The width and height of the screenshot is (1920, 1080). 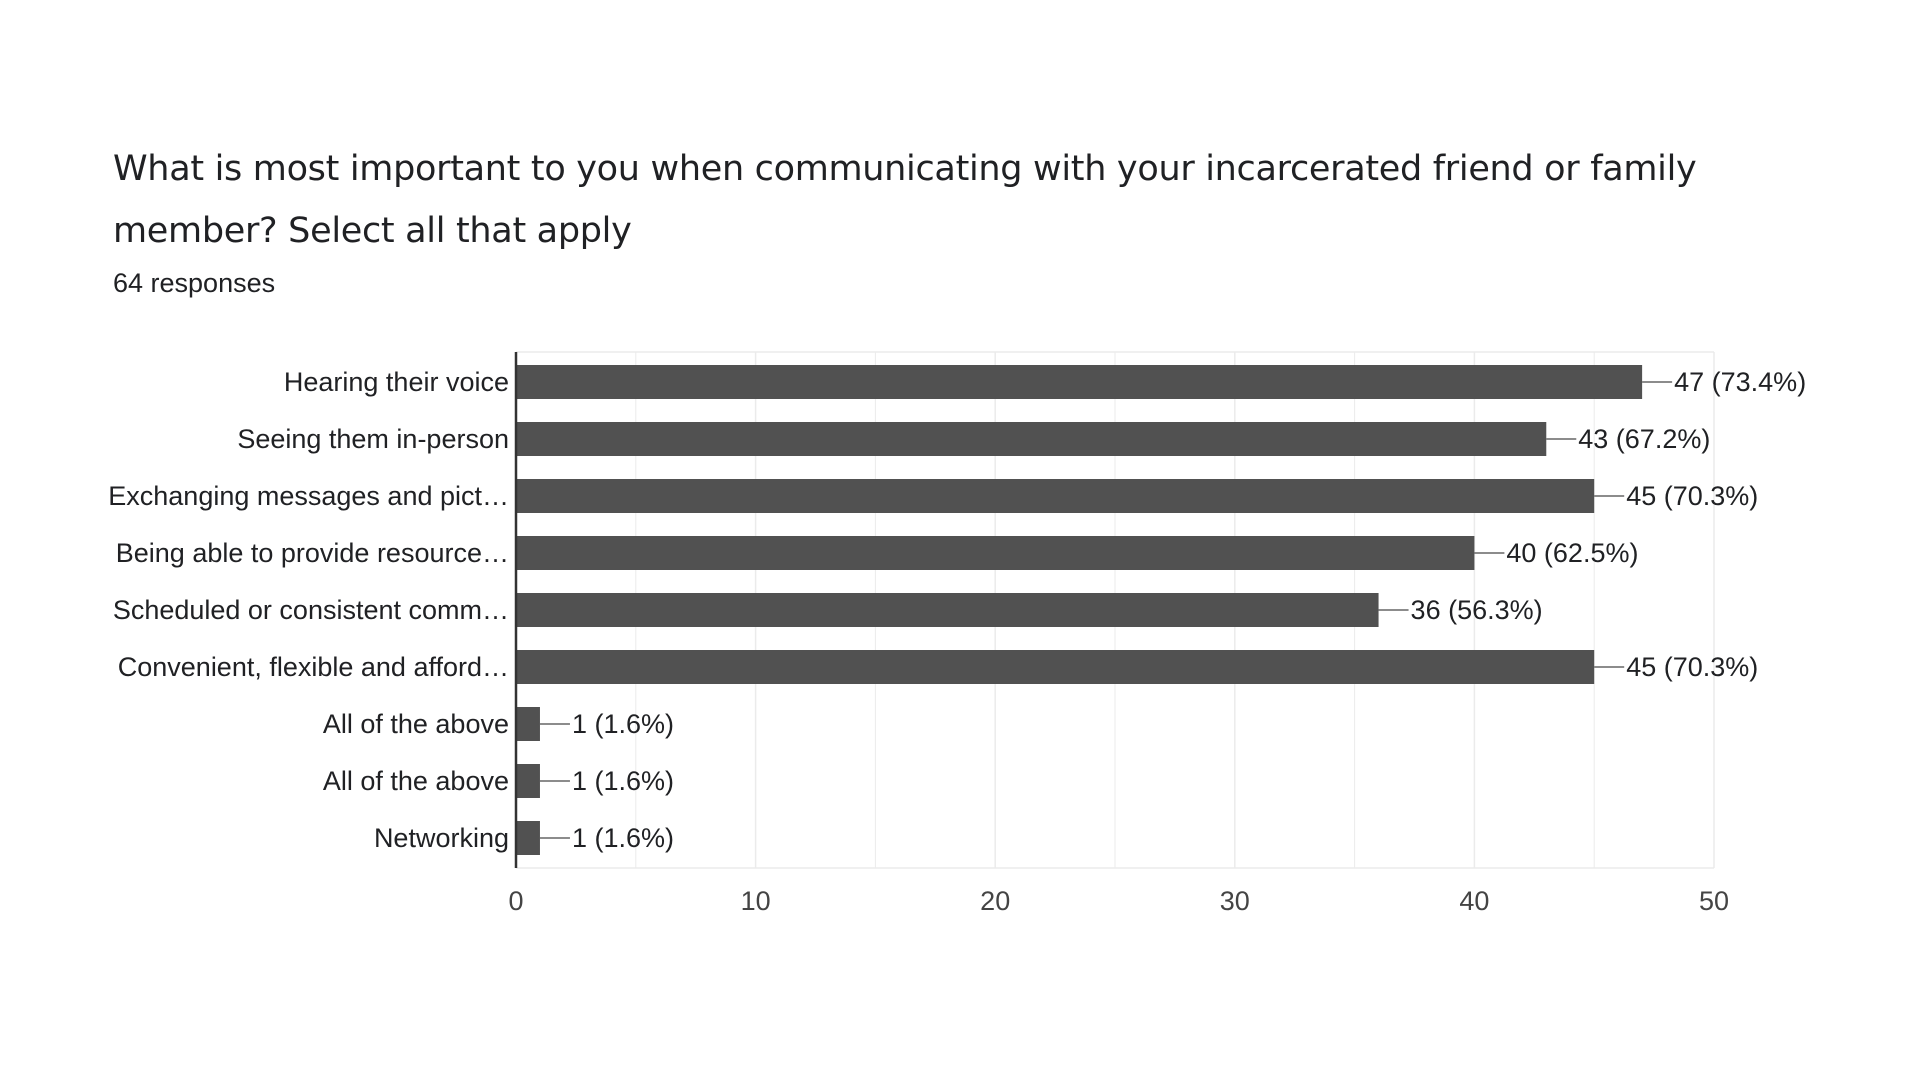 What do you see at coordinates (1740, 382) in the screenshot?
I see `data-label: 47 (73.4%)` at bounding box center [1740, 382].